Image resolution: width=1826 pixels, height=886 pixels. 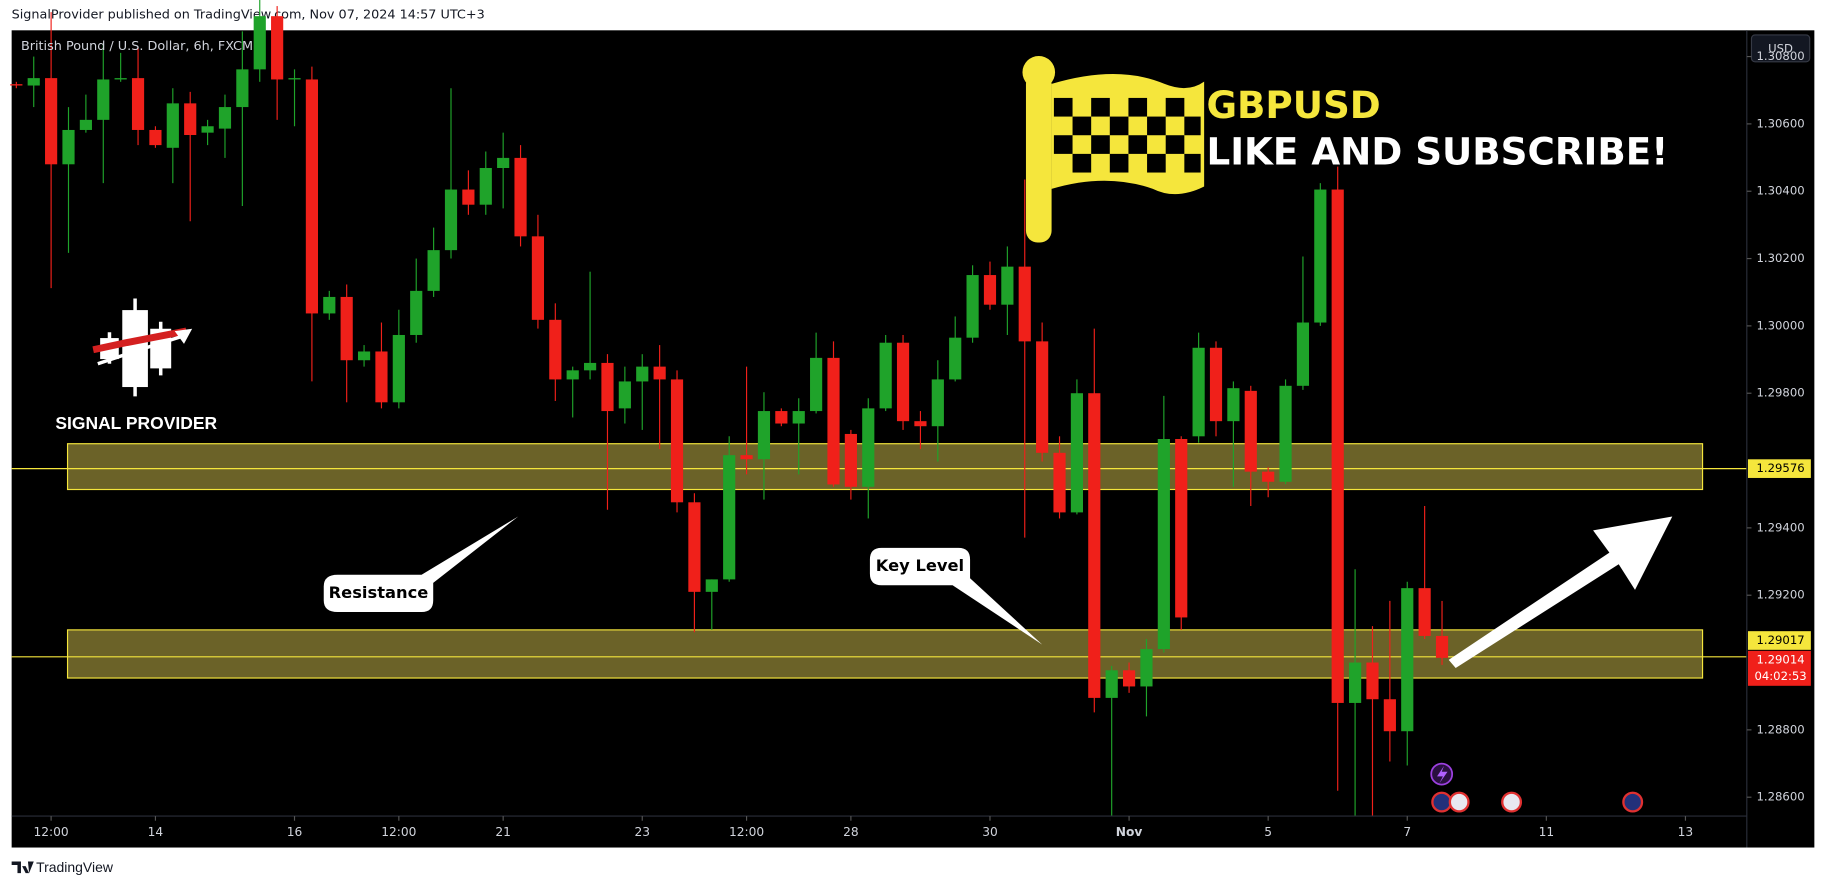 What do you see at coordinates (1129, 832) in the screenshot?
I see `x-tick-label: Nov` at bounding box center [1129, 832].